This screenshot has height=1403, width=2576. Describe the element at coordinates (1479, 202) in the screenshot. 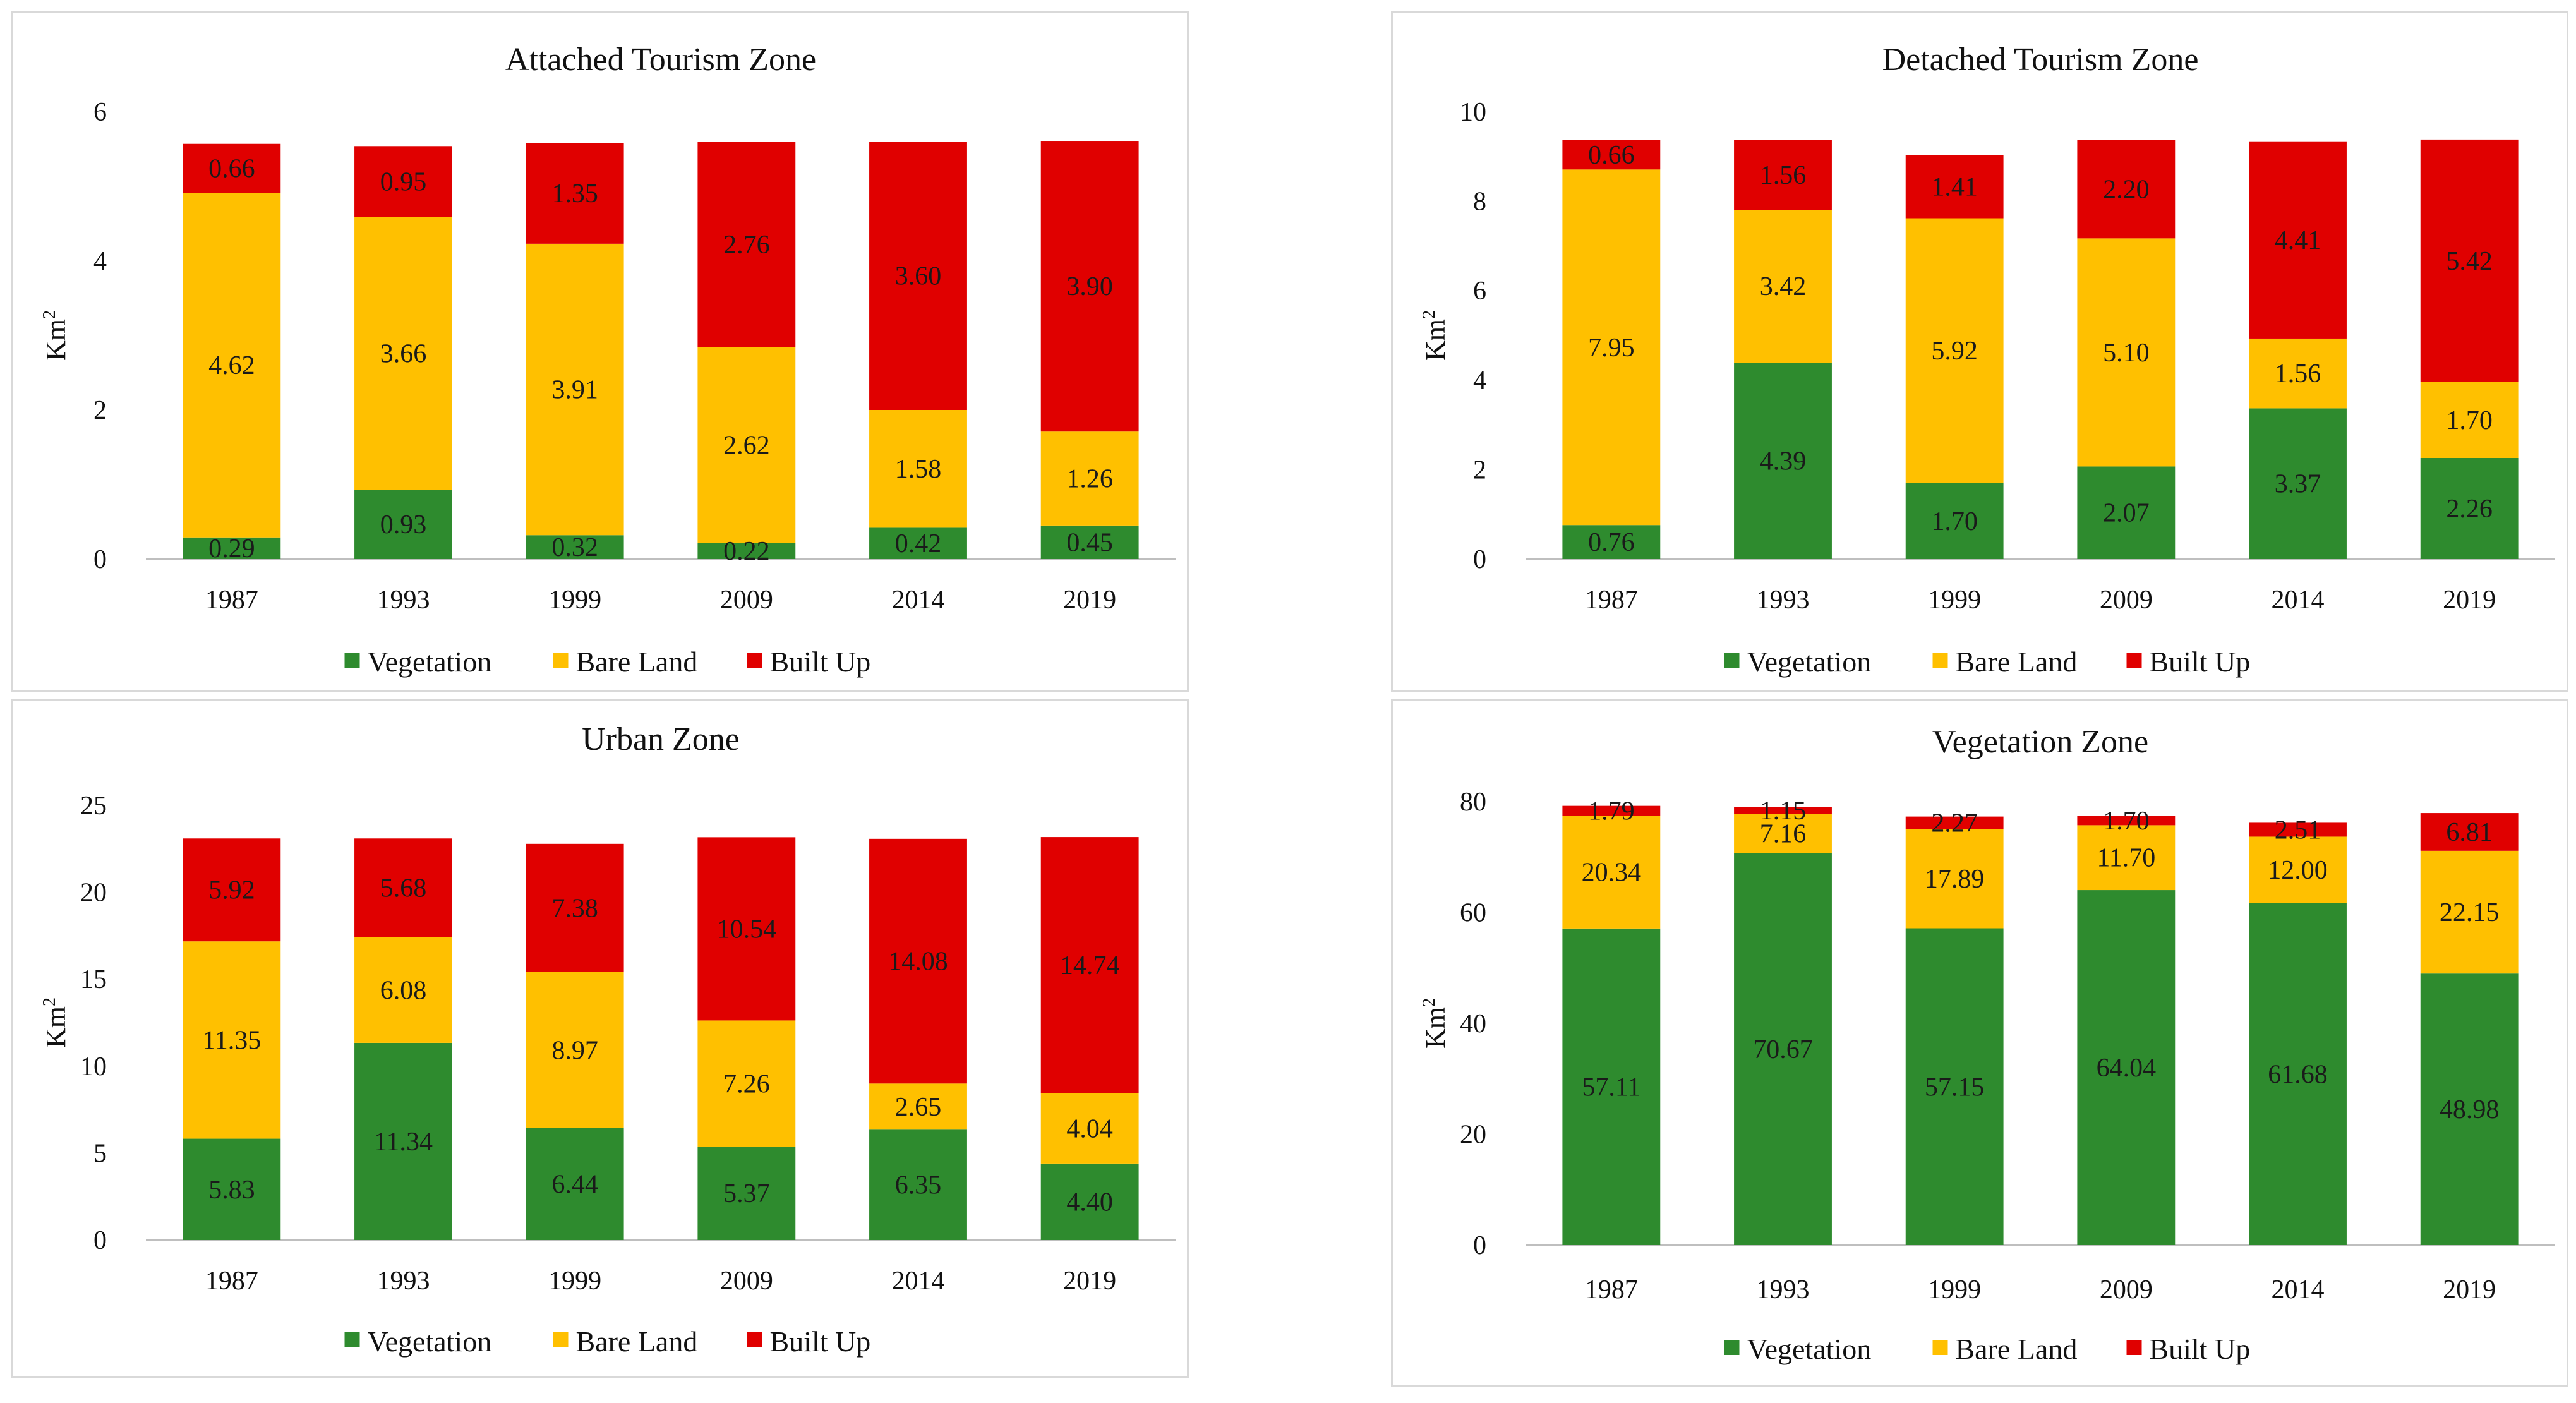

I see `y-tick-label: 8` at that location.